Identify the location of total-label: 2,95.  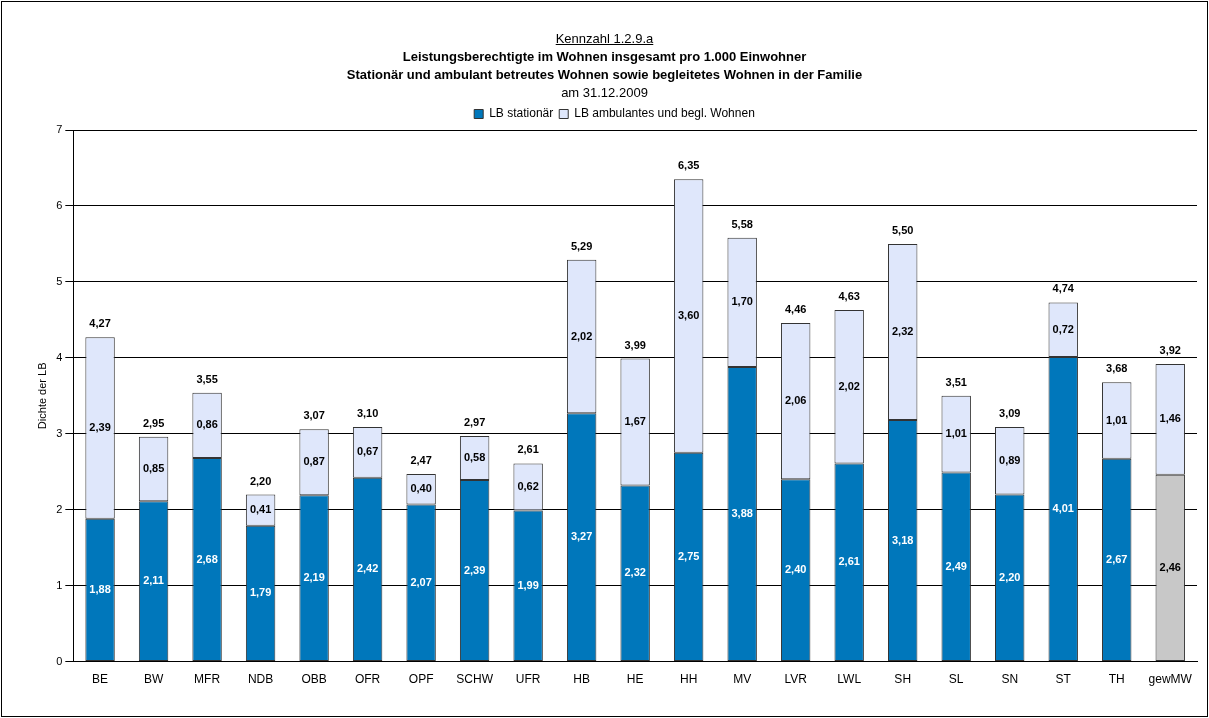
(153, 422).